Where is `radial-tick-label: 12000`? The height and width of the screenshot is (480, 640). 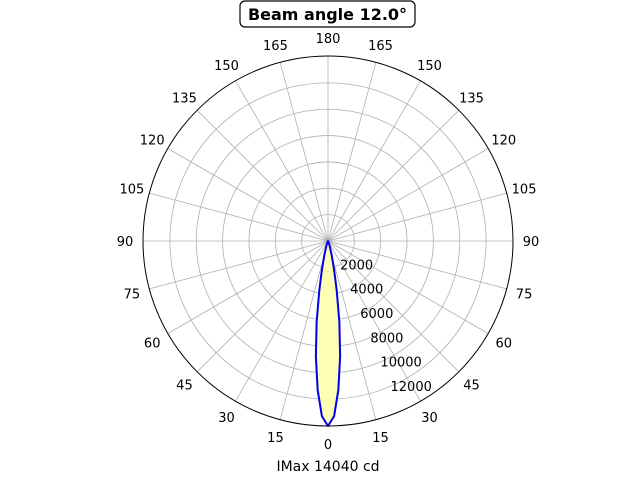 radial-tick-label: 12000 is located at coordinates (411, 387).